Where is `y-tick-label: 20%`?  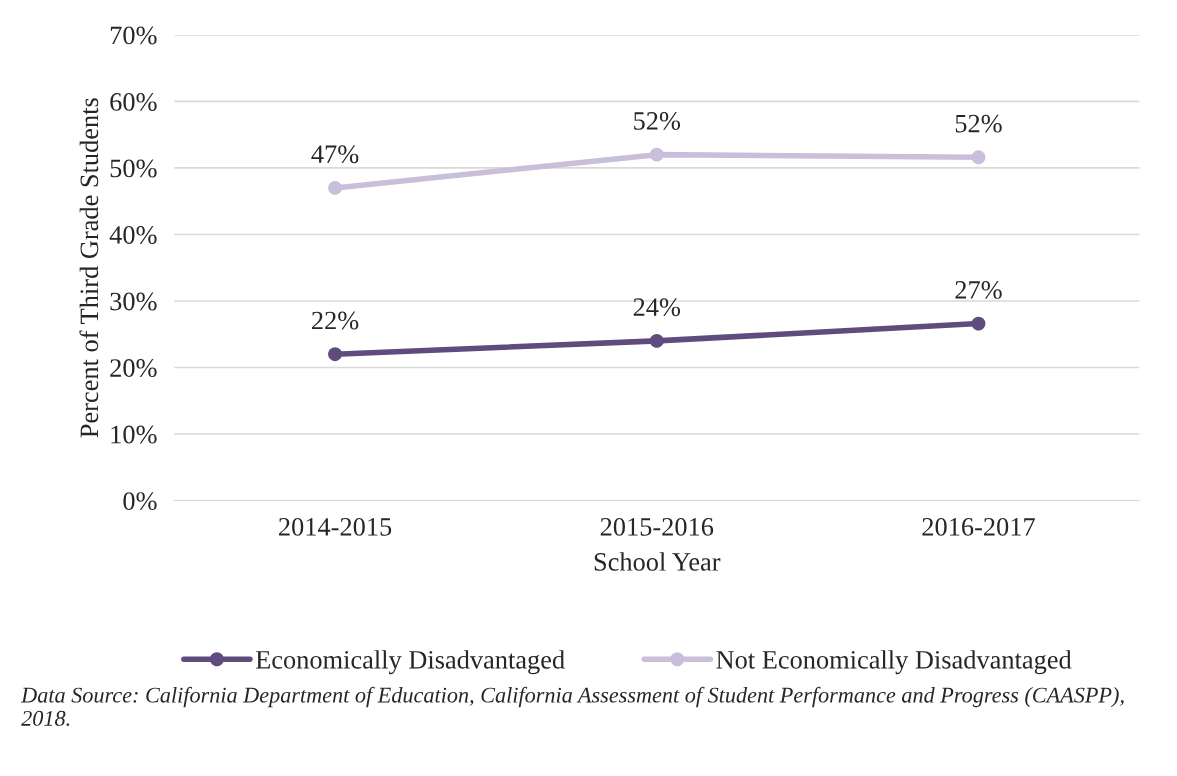
y-tick-label: 20% is located at coordinates (133, 368).